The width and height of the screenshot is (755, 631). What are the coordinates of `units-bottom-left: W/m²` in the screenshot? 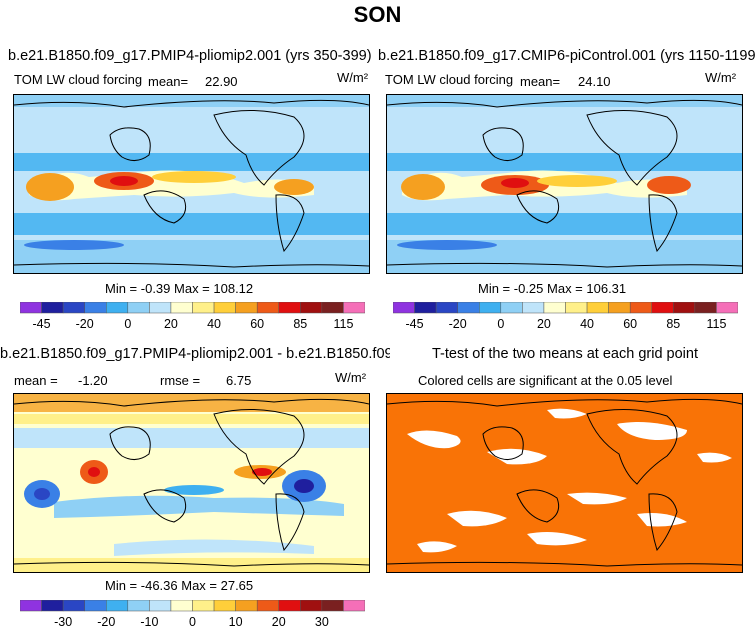 It's located at (351, 377).